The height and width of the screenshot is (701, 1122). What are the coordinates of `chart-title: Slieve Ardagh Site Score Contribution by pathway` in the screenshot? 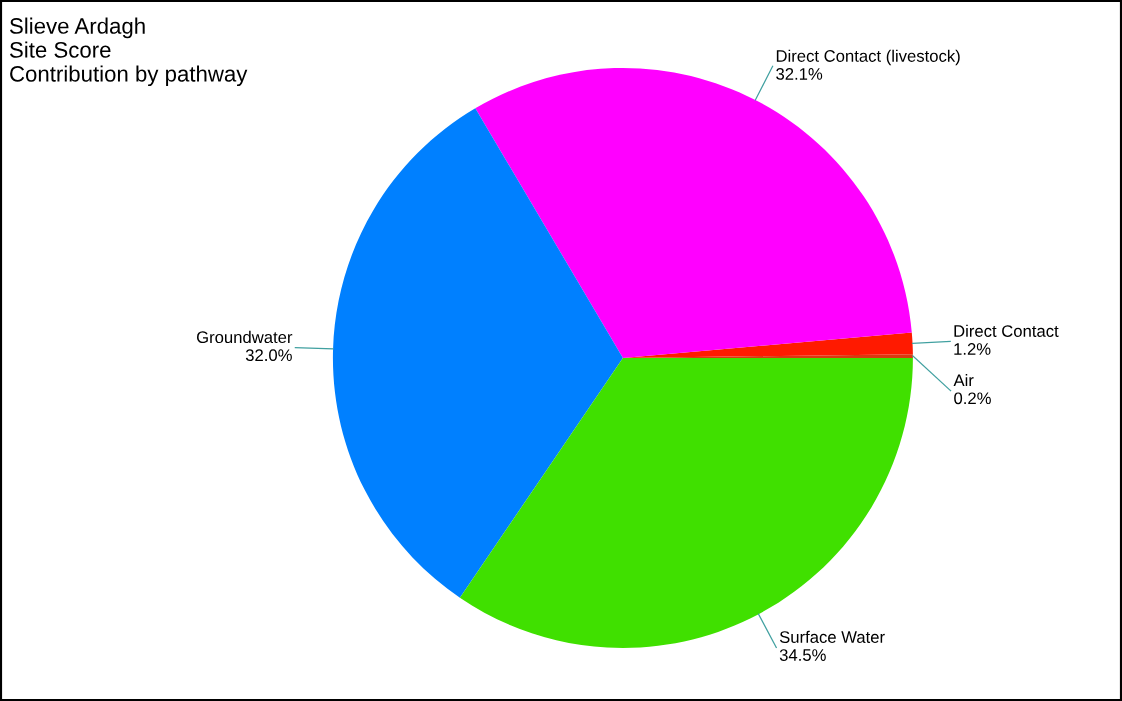 It's located at (128, 52).